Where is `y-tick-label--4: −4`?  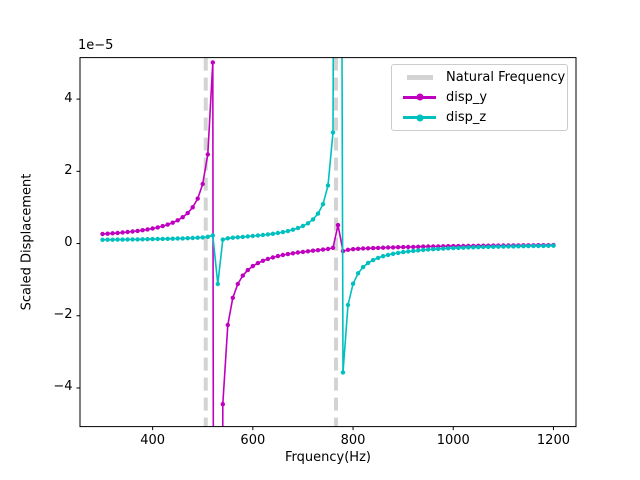 y-tick-label--4: −4 is located at coordinates (63, 387).